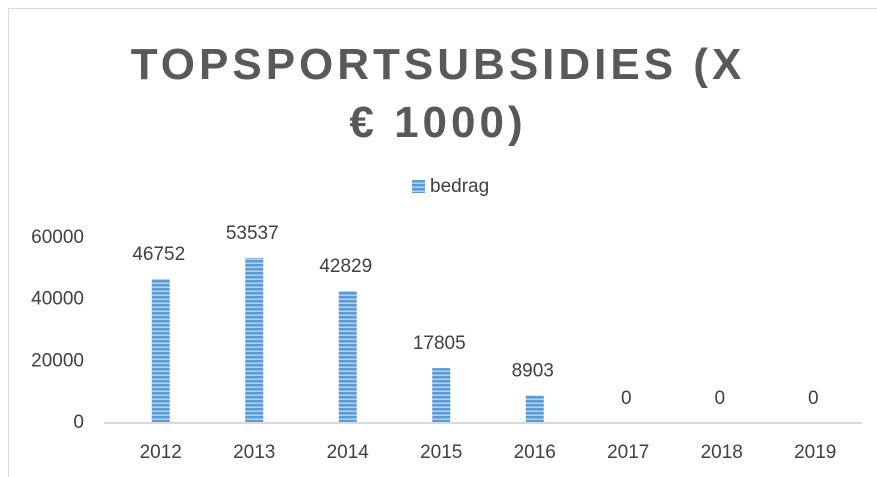  Describe the element at coordinates (252, 233) in the screenshot. I see `data-label: 53537` at that location.